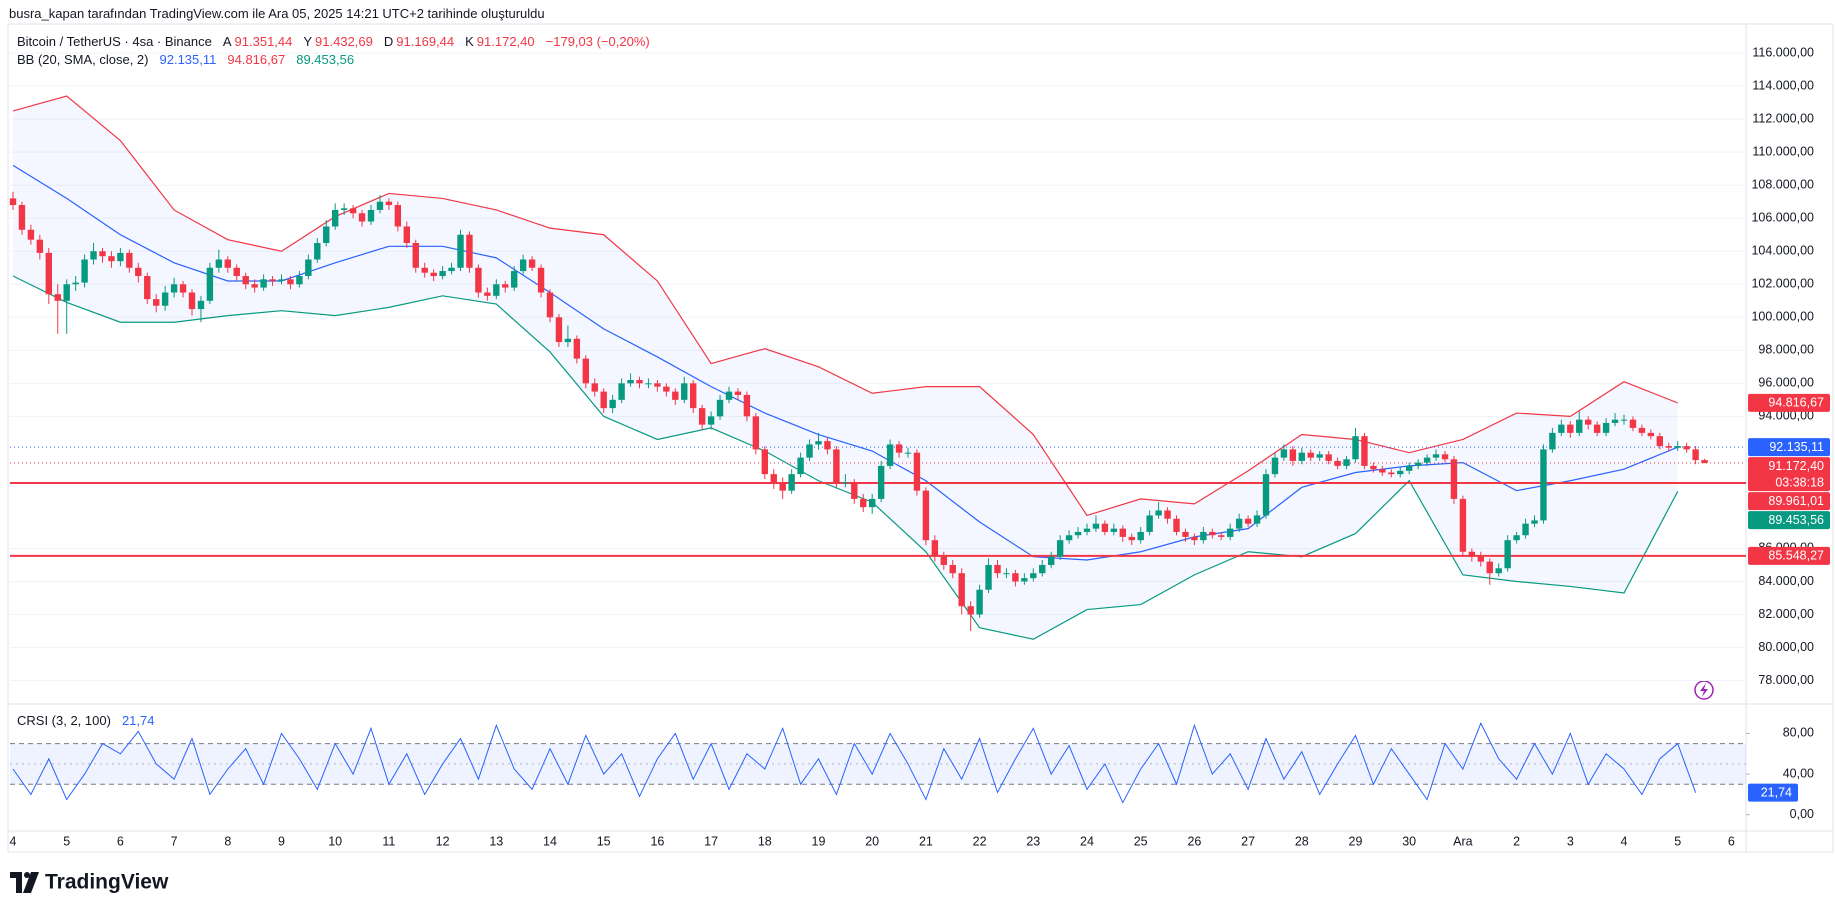 Image resolution: width=1835 pixels, height=909 pixels. I want to click on alert-bolt, so click(1704, 690).